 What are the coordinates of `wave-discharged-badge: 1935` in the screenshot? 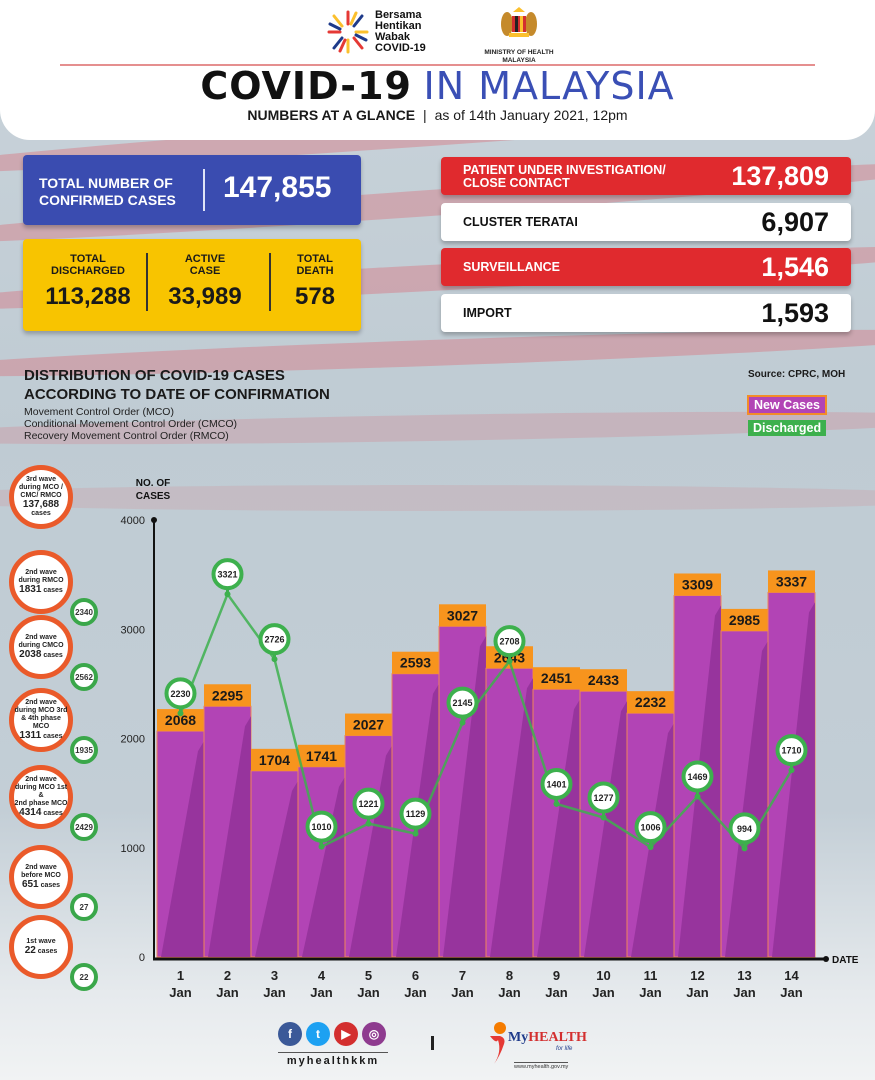 It's located at (84, 750).